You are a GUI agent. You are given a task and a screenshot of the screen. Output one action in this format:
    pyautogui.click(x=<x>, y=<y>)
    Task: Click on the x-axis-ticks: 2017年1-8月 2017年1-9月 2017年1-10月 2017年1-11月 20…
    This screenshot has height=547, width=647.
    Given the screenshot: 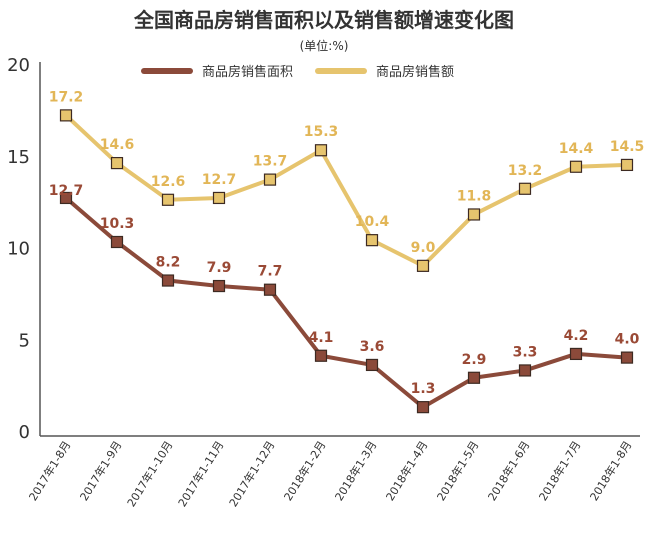 What is the action you would take?
    pyautogui.click(x=330, y=473)
    